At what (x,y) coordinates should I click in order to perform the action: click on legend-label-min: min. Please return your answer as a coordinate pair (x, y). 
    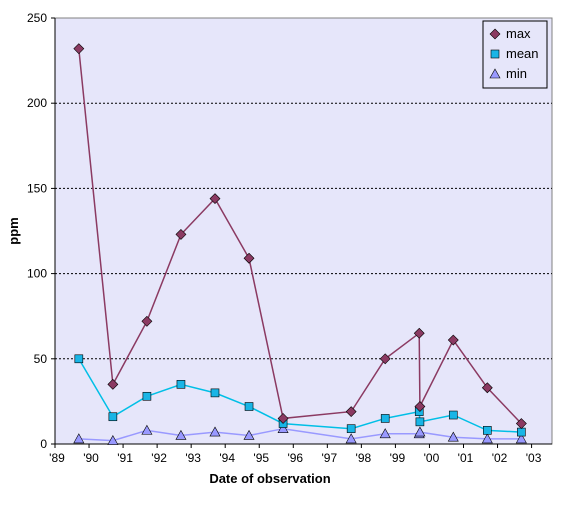
    Looking at the image, I should click on (516, 73).